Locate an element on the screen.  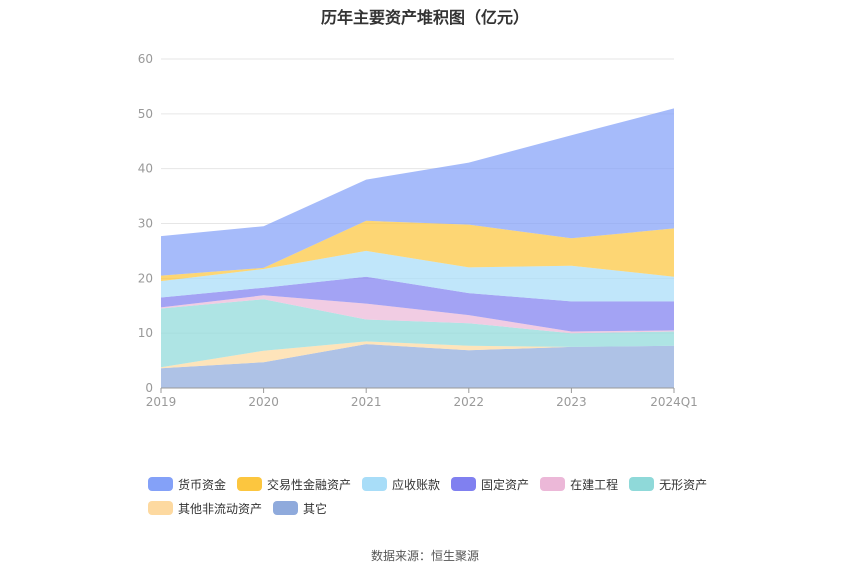
legend-label: 货币资金 is located at coordinates (202, 484).